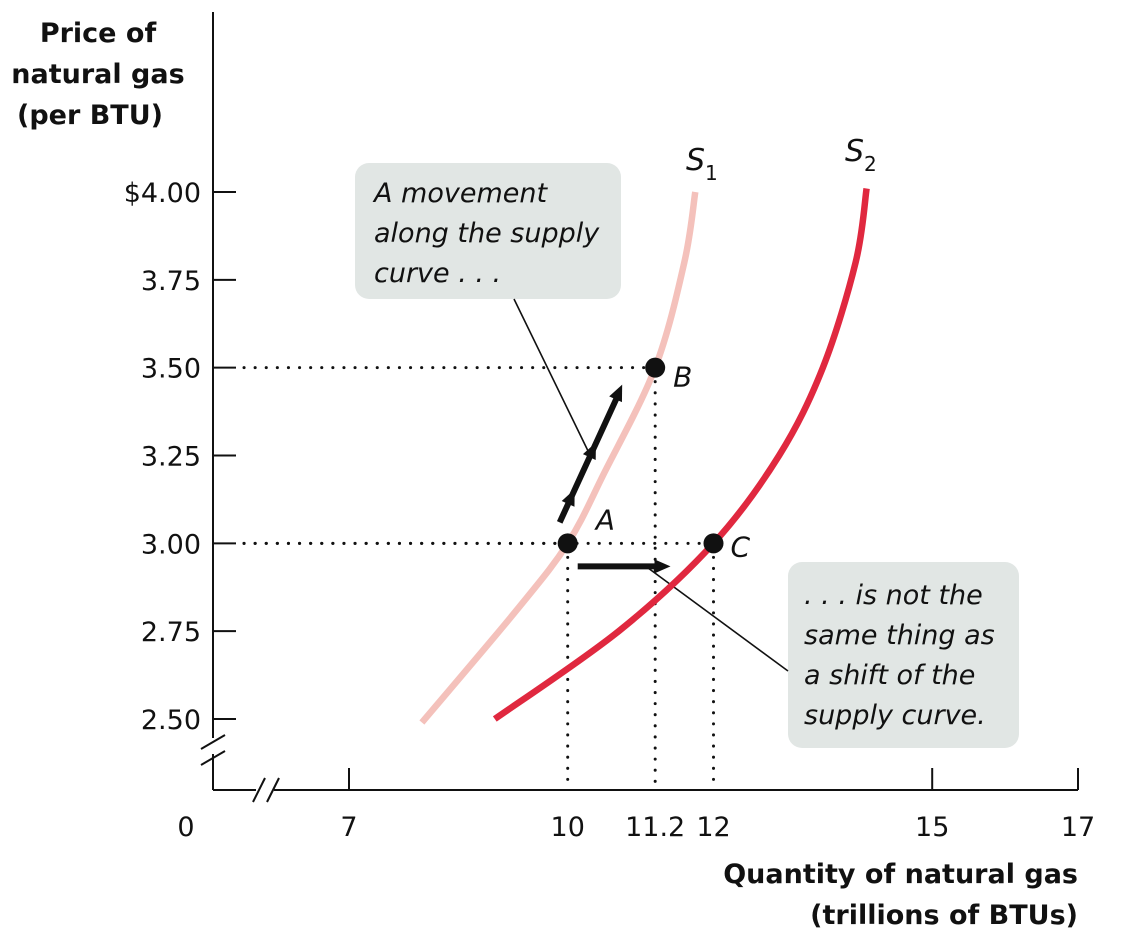 Image resolution: width=1124 pixels, height=940 pixels. Describe the element at coordinates (171, 632) in the screenshot. I see `y-tick-label: 2.75` at that location.